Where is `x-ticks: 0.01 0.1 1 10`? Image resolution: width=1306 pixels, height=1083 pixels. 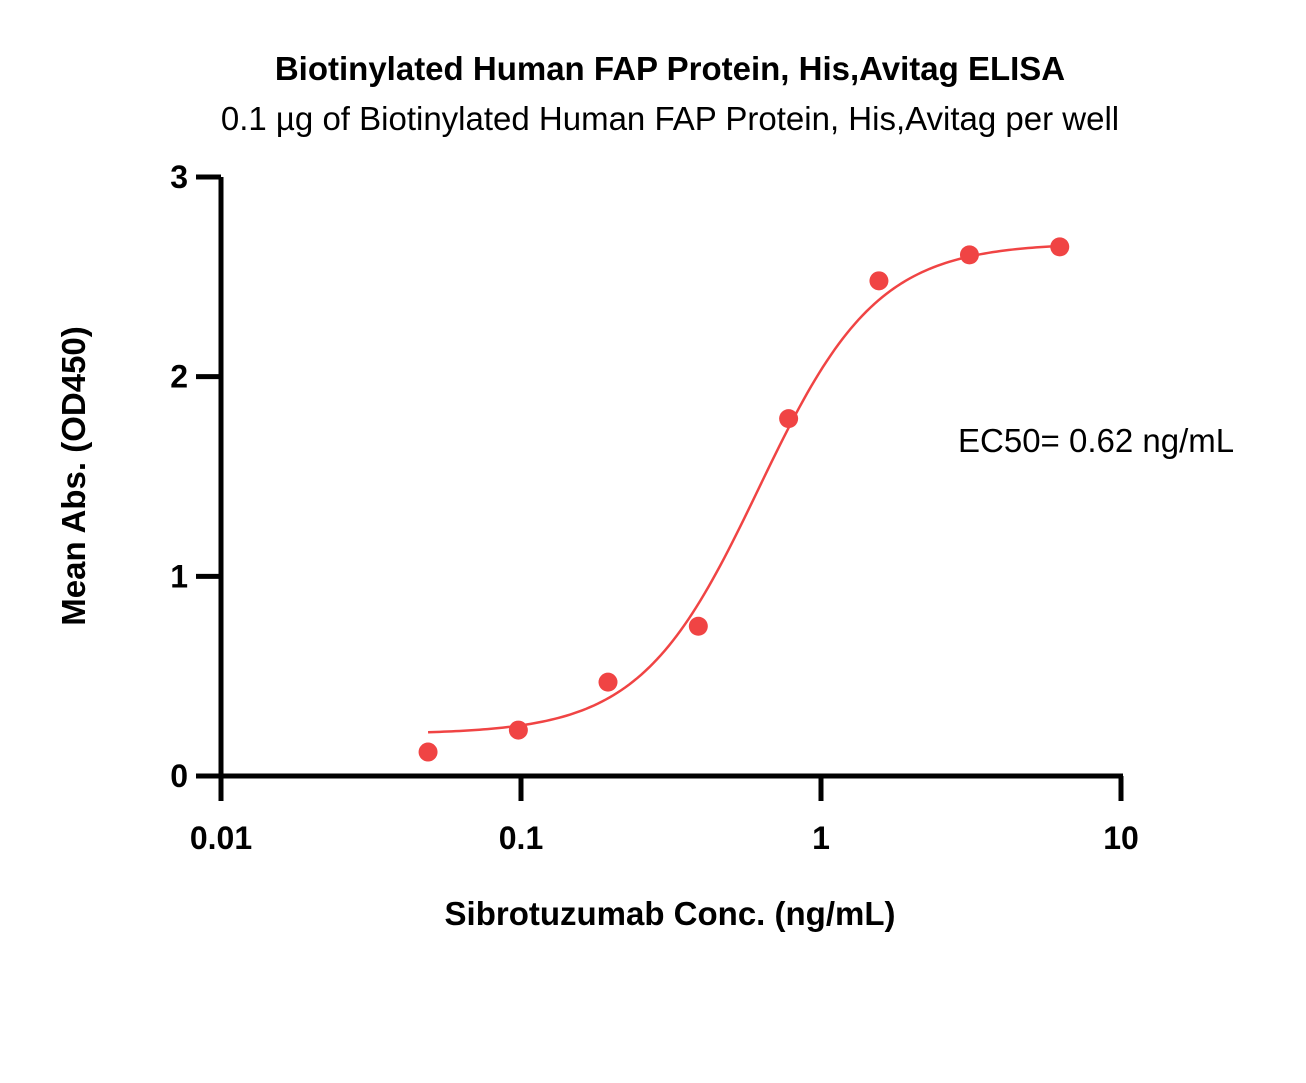
x-ticks: 0.01 0.1 1 10 is located at coordinates (664, 816).